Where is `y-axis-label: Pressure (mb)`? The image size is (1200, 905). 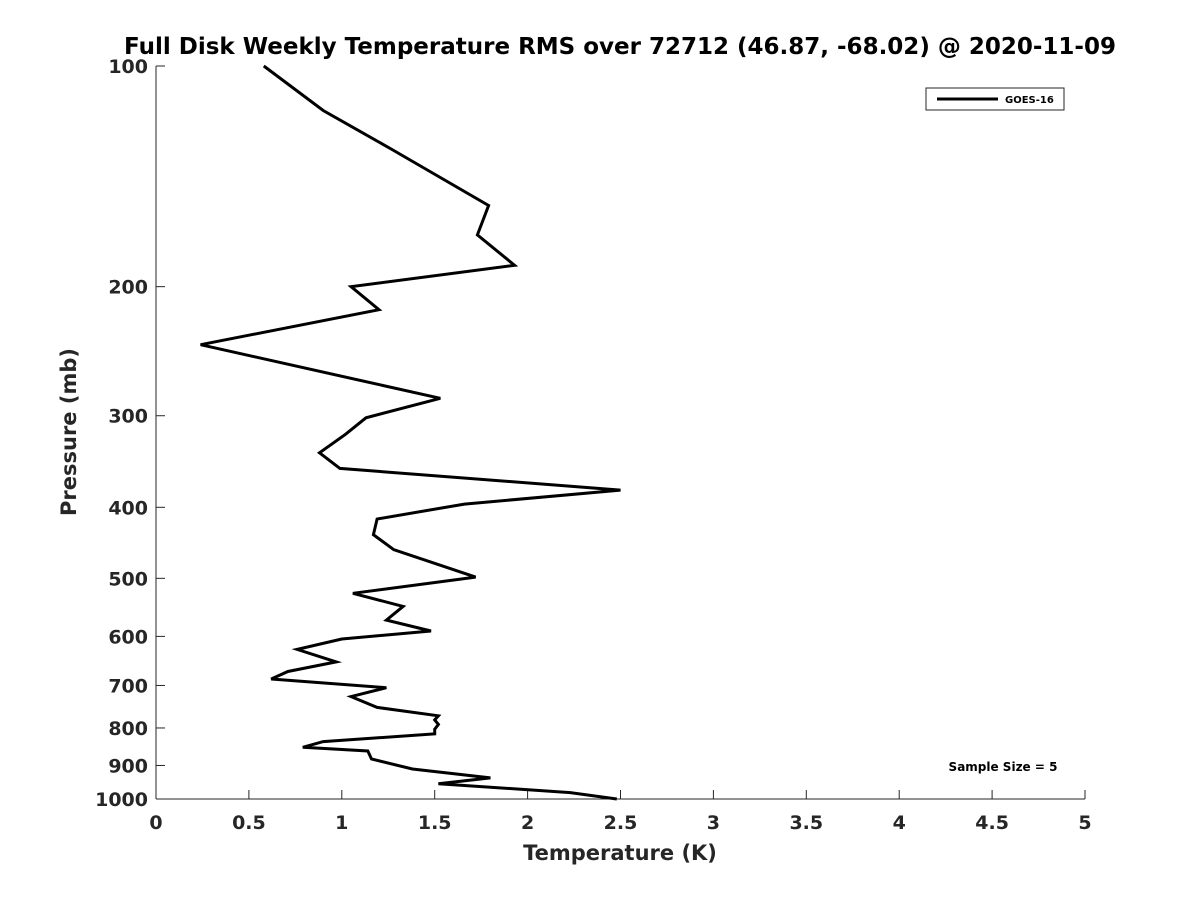 y-axis-label: Pressure (mb) is located at coordinates (69, 432).